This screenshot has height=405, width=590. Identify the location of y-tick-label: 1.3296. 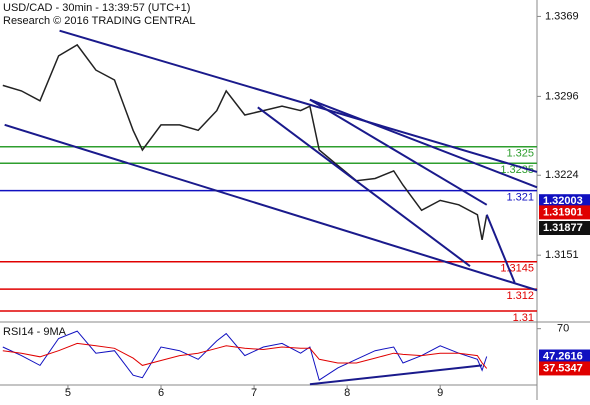
(562, 96).